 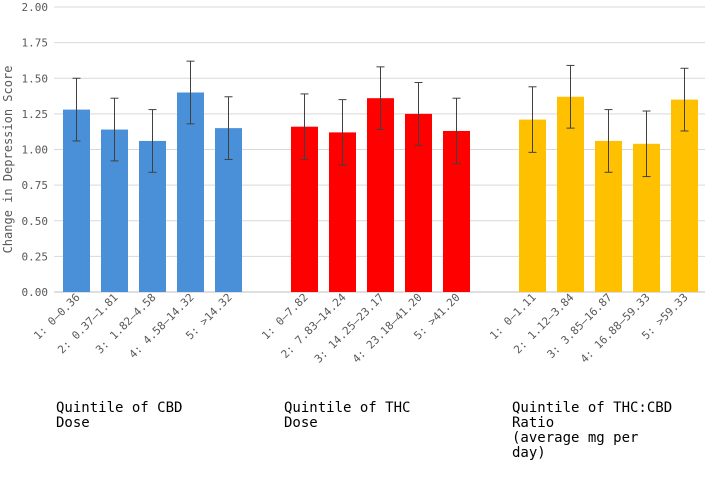 I want to click on y-tick-label: 1.25, so click(x=35, y=114).